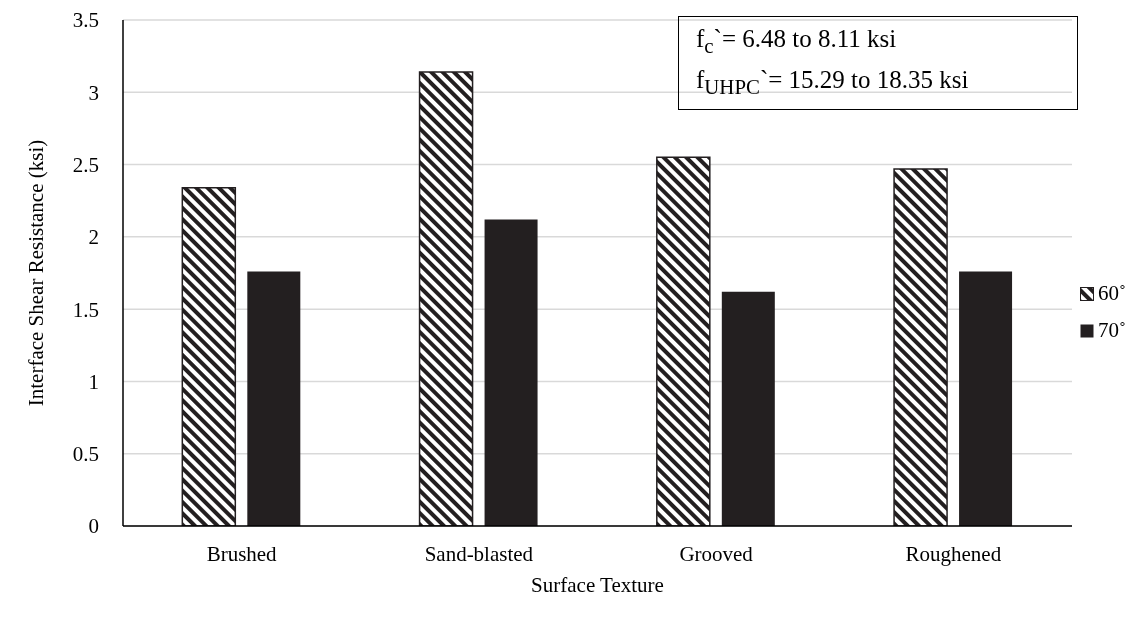  I want to click on y-tick-label: 2.5, so click(85, 165).